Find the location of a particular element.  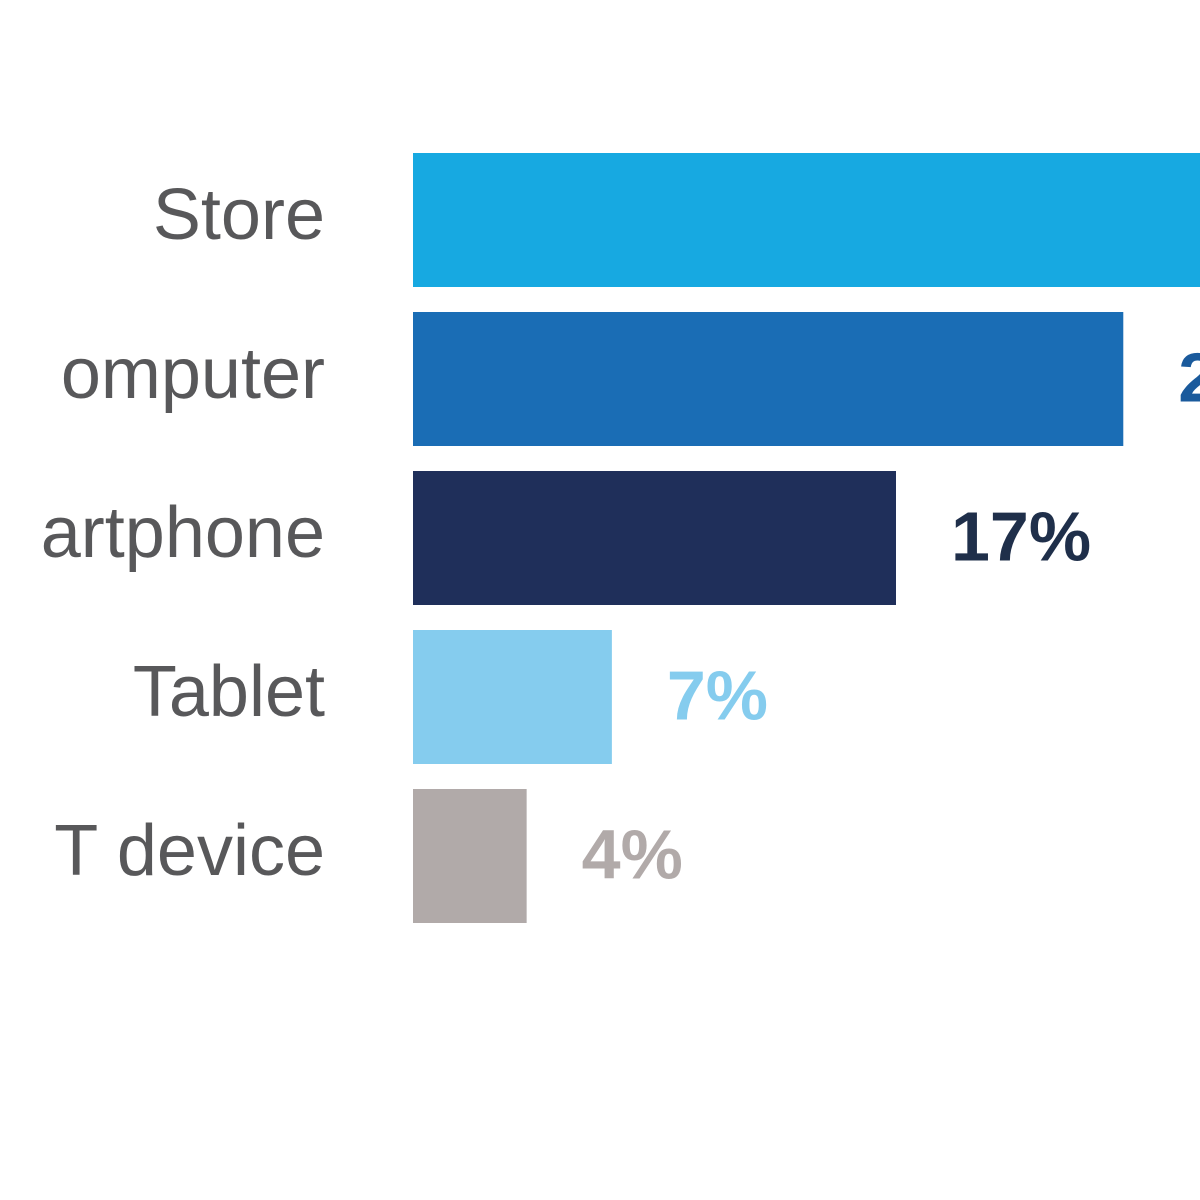

value-label: 17% is located at coordinates (1021, 536).